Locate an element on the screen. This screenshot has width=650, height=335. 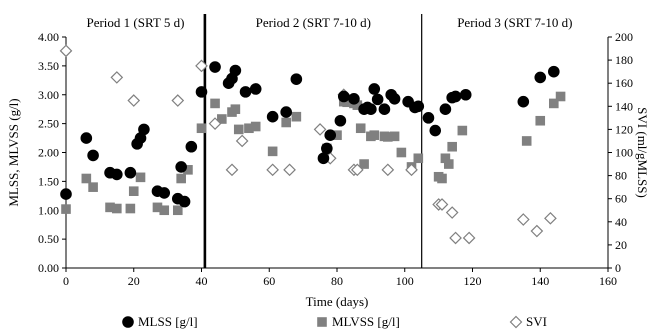
y-right-tick-label: 100 is located at coordinates (624, 153).